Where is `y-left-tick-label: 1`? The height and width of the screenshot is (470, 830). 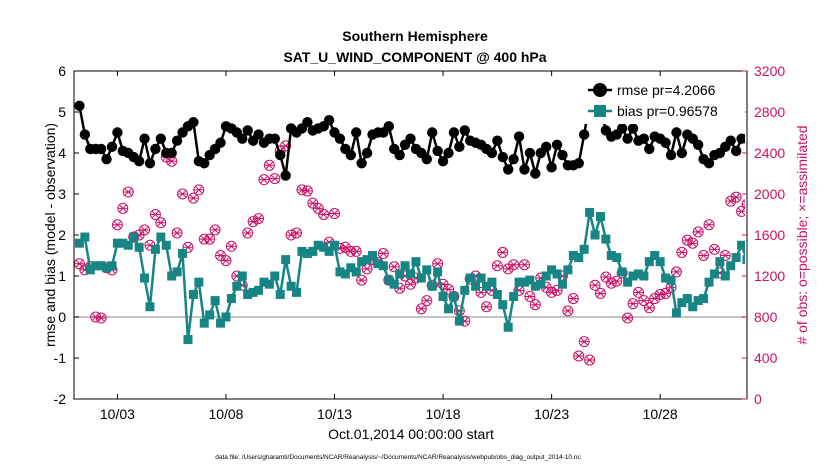
y-left-tick-label: 1 is located at coordinates (62, 276).